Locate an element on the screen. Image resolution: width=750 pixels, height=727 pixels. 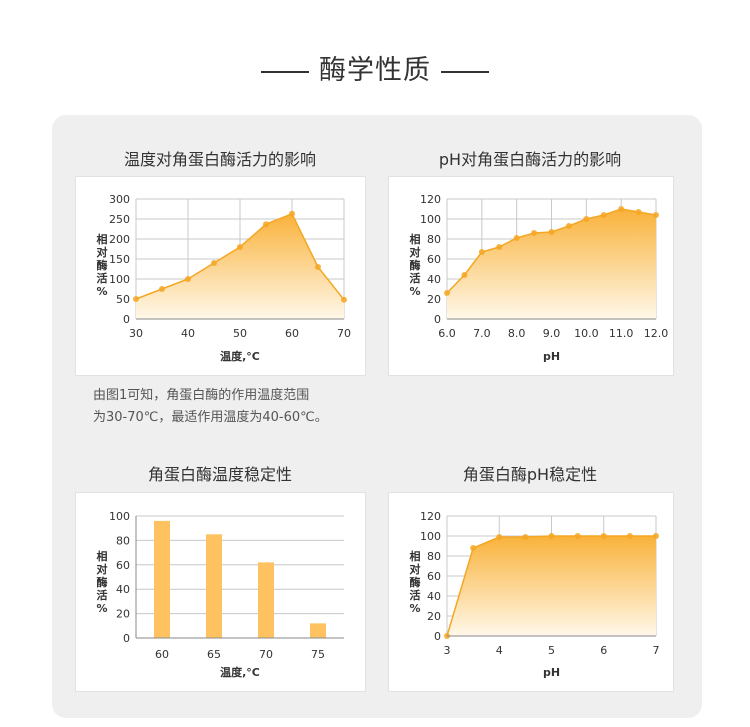
temperature-activity-chart: 0 50 100 150 200 250 300 相对酶活% 温度,°C 30 40 50 60 70 is located at coordinates (220, 276).